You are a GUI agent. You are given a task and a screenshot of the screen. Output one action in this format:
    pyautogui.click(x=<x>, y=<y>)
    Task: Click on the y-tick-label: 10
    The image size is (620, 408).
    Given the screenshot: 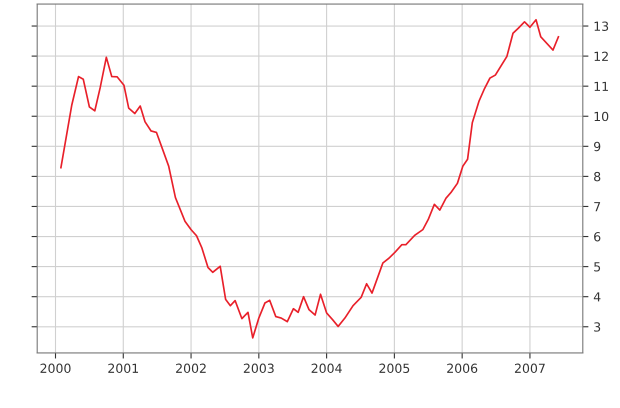 What is the action you would take?
    pyautogui.click(x=601, y=117)
    